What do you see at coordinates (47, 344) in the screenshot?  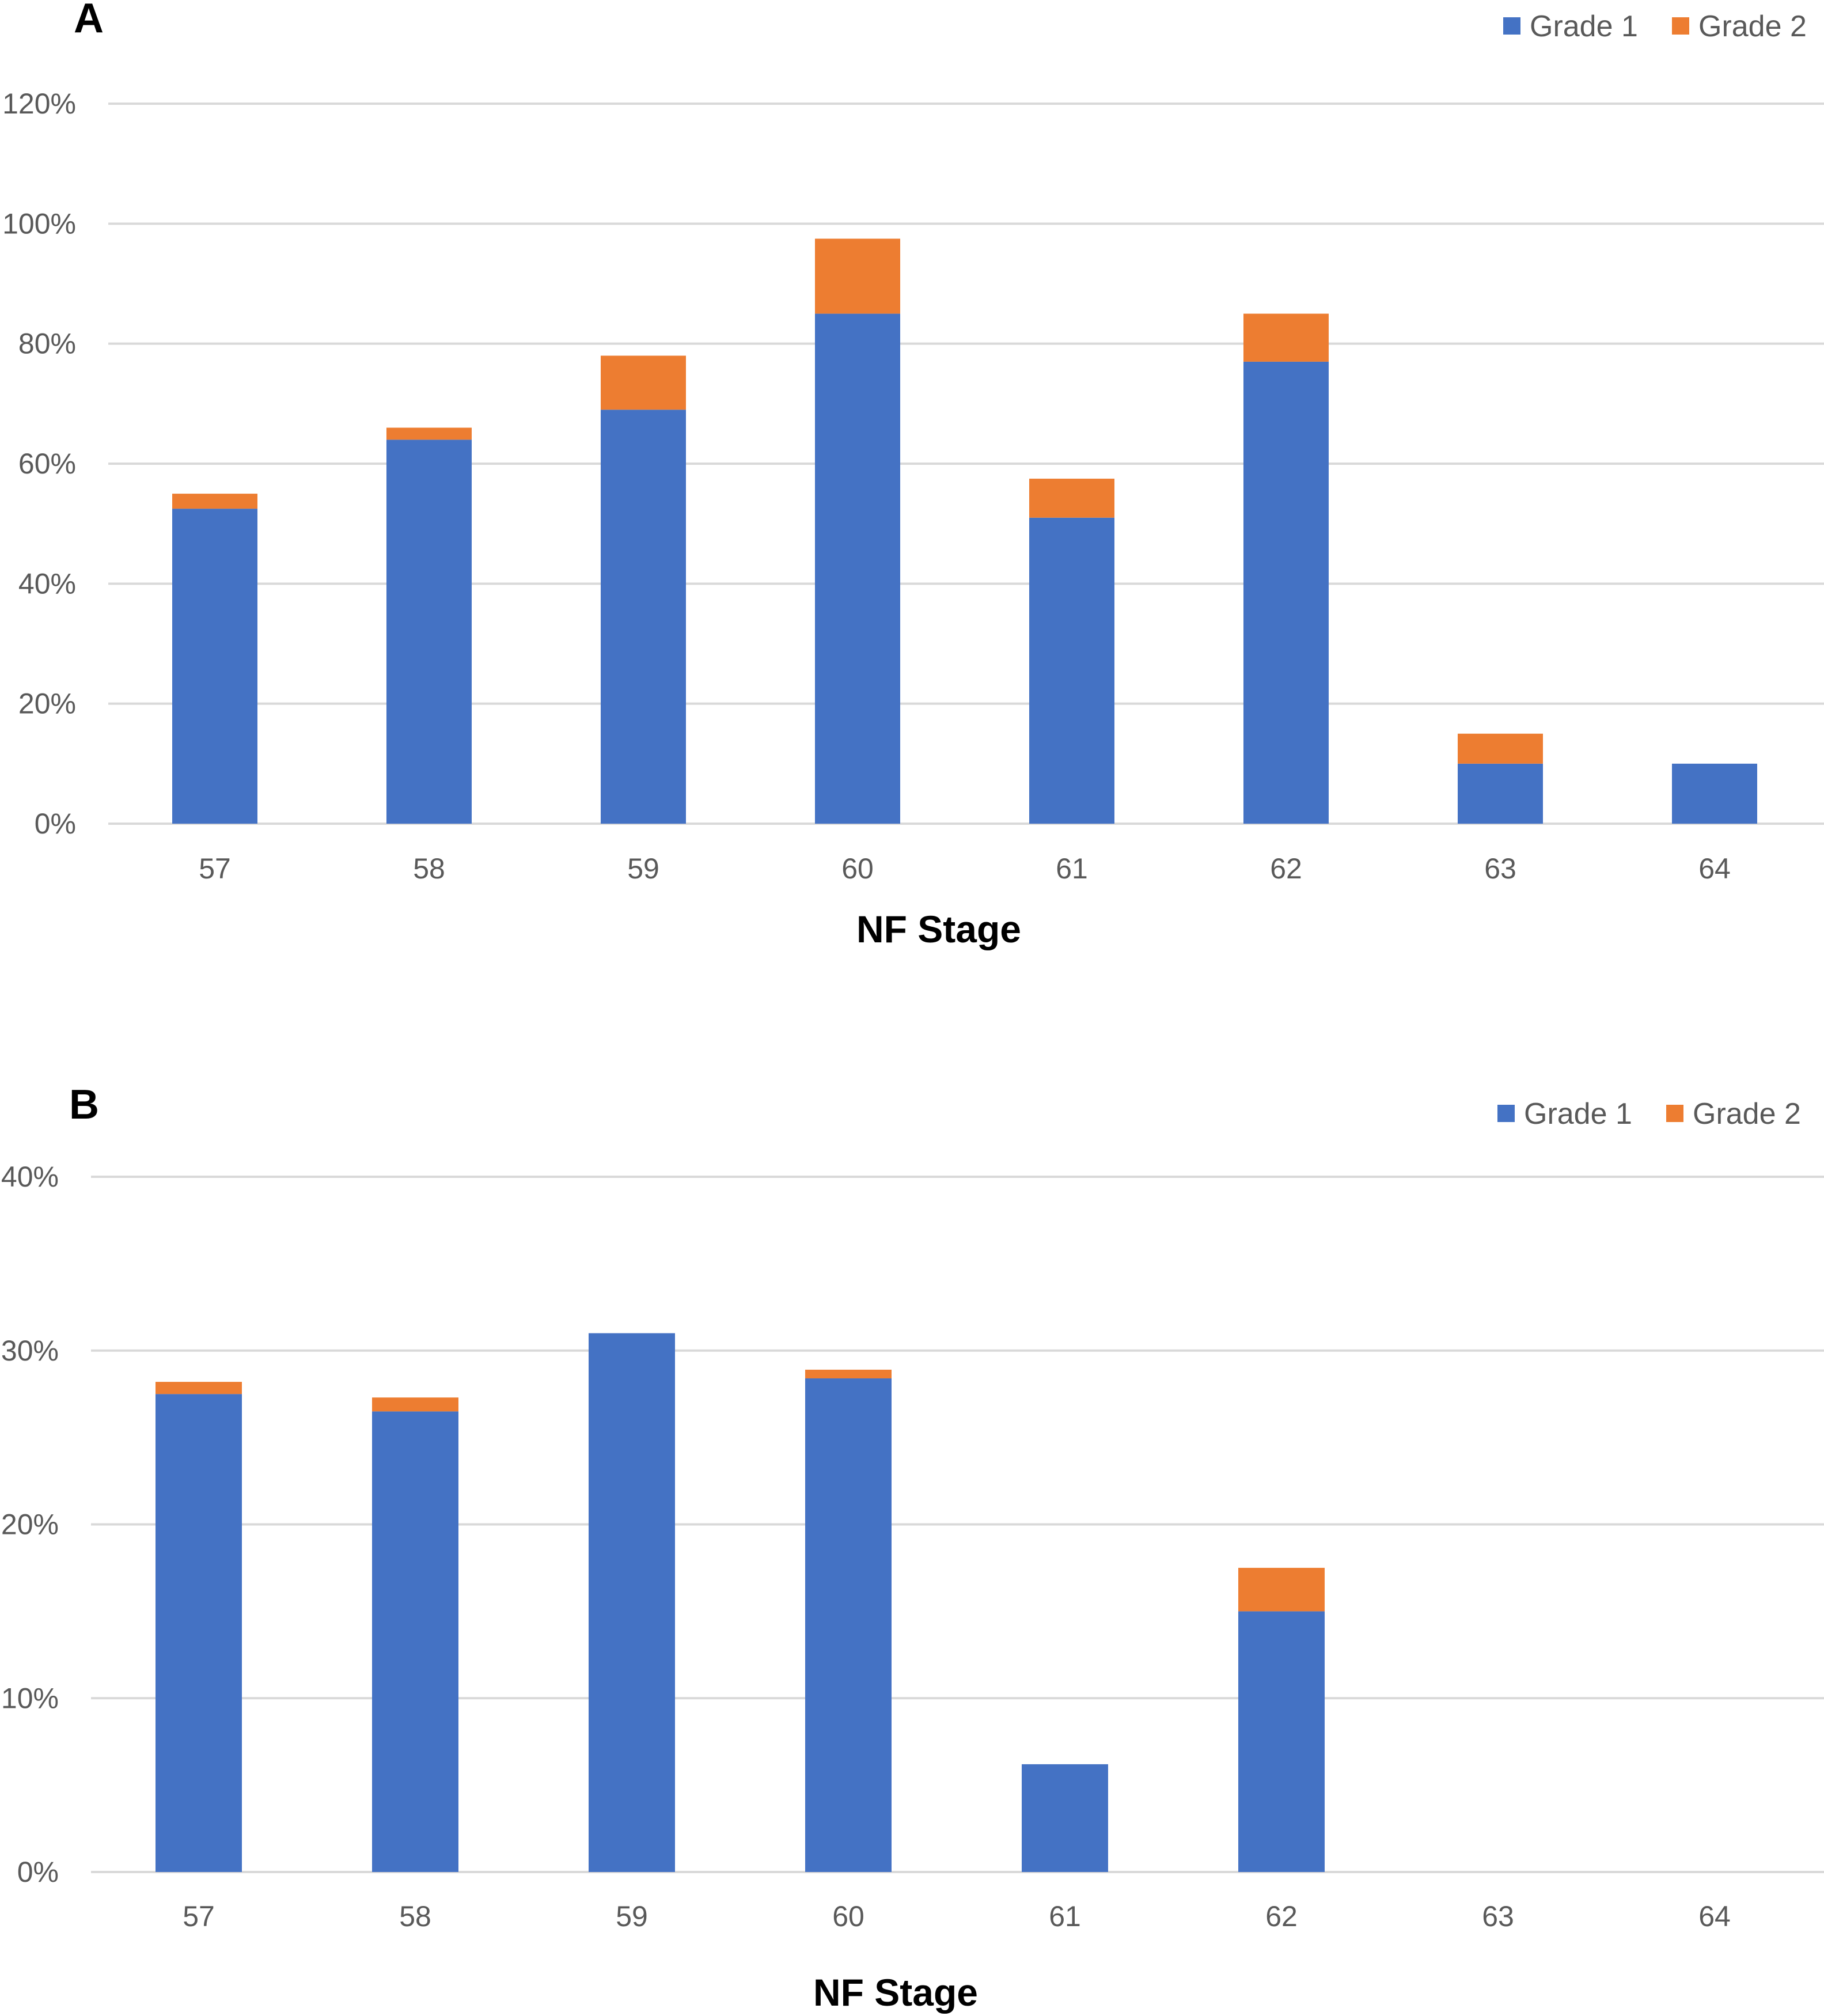 I see `y-tick-label: 80%` at bounding box center [47, 344].